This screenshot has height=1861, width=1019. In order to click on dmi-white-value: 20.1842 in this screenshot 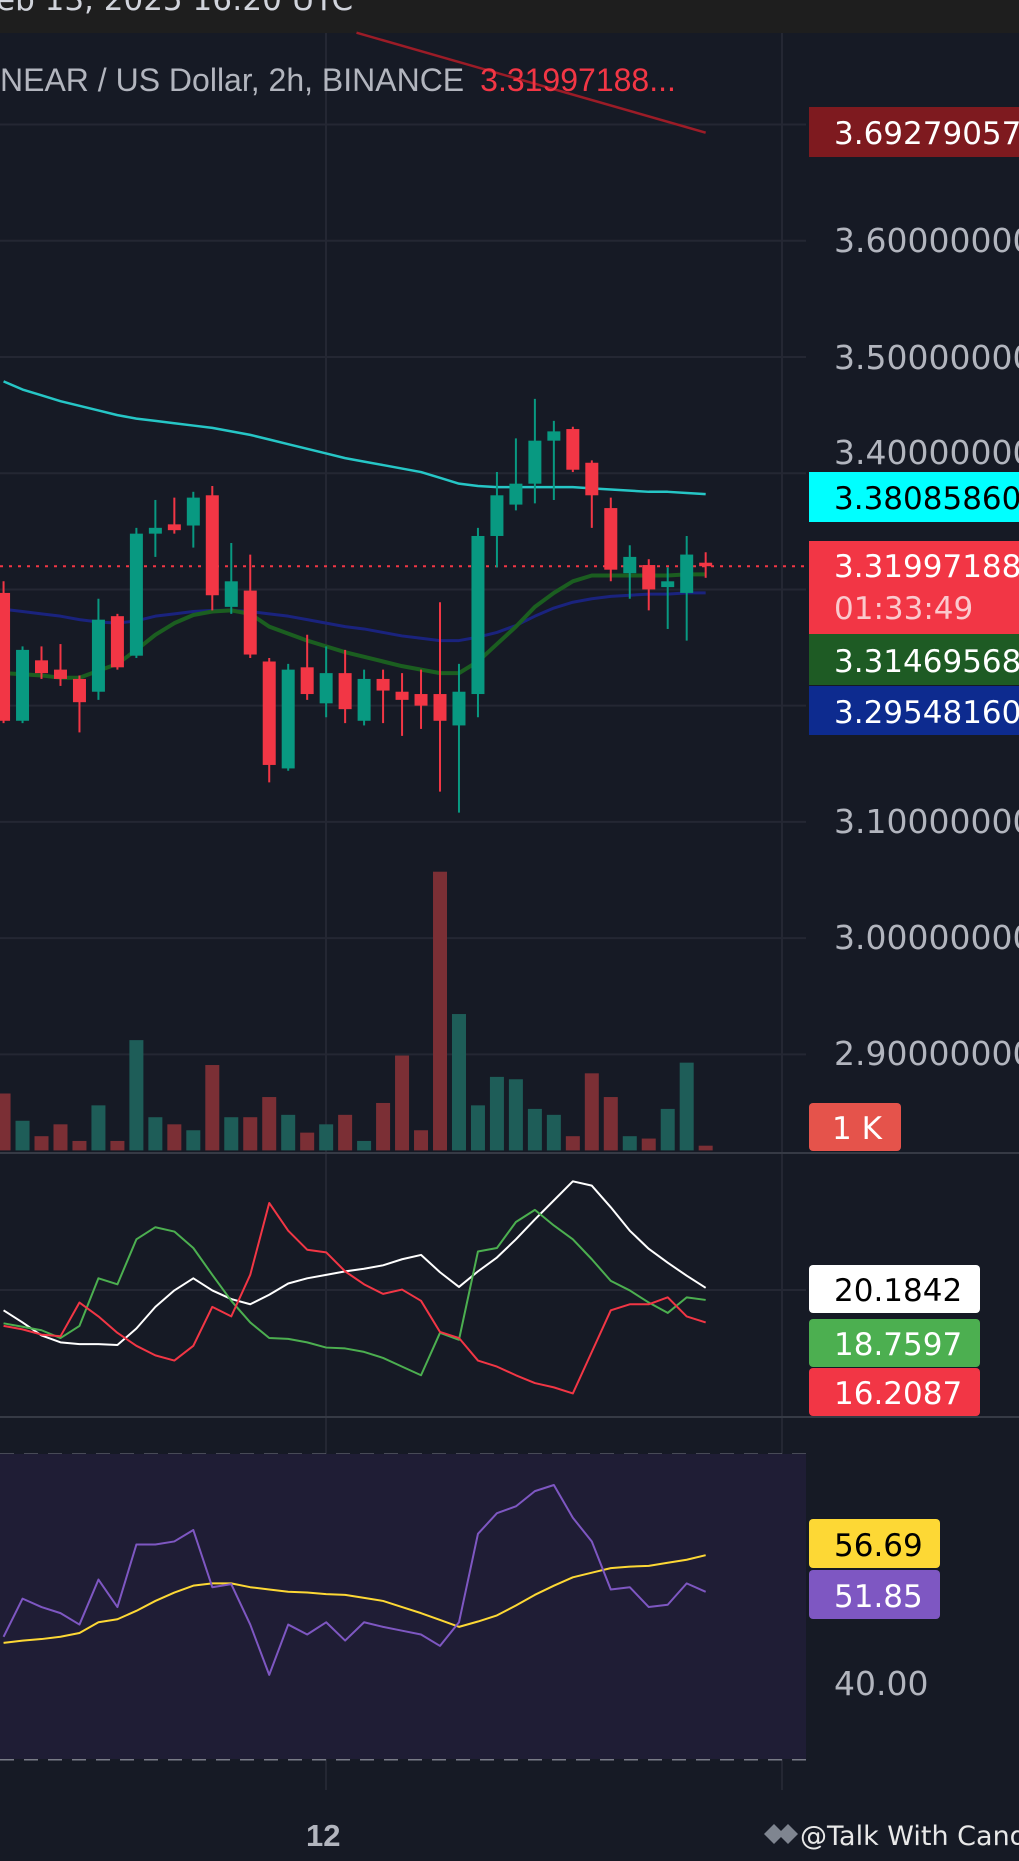, I will do `click(898, 1291)`.